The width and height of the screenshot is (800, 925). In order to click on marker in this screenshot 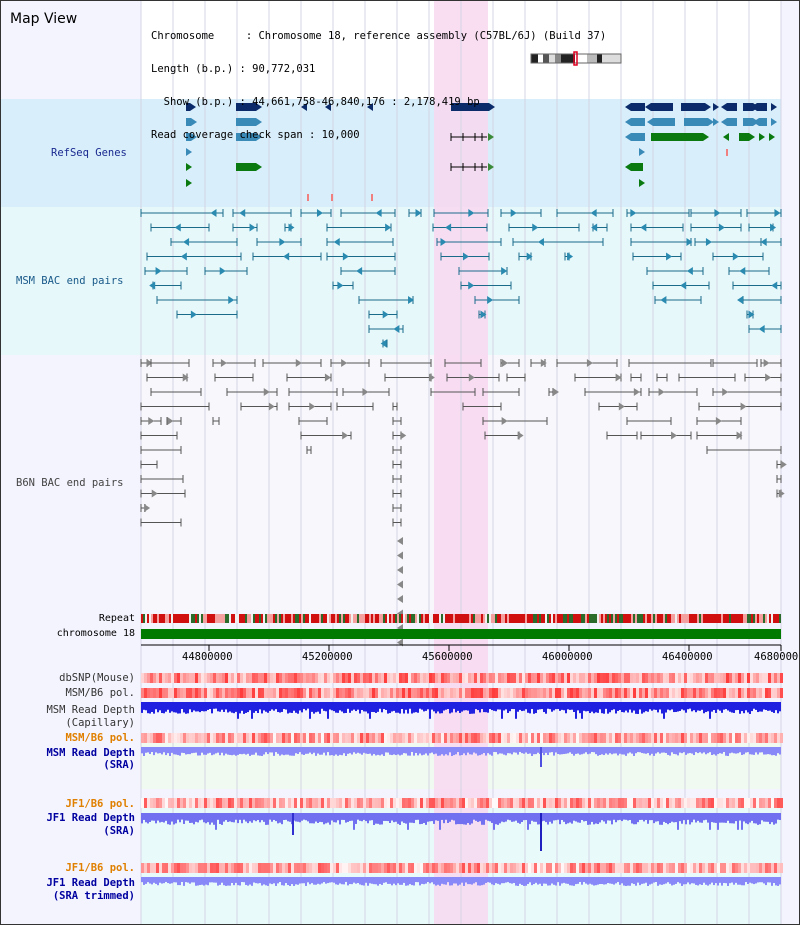, I will do `click(308, 197)`.